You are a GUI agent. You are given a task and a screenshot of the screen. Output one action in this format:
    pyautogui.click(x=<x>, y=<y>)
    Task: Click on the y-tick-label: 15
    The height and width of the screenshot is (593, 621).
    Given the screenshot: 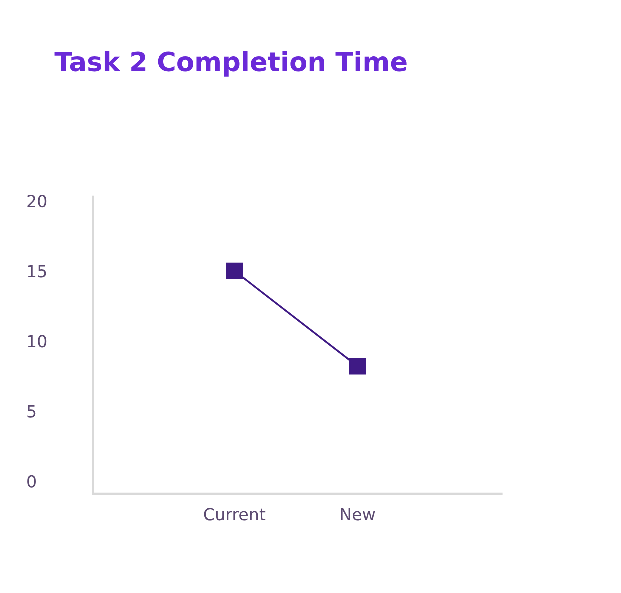 What is the action you would take?
    pyautogui.click(x=37, y=271)
    